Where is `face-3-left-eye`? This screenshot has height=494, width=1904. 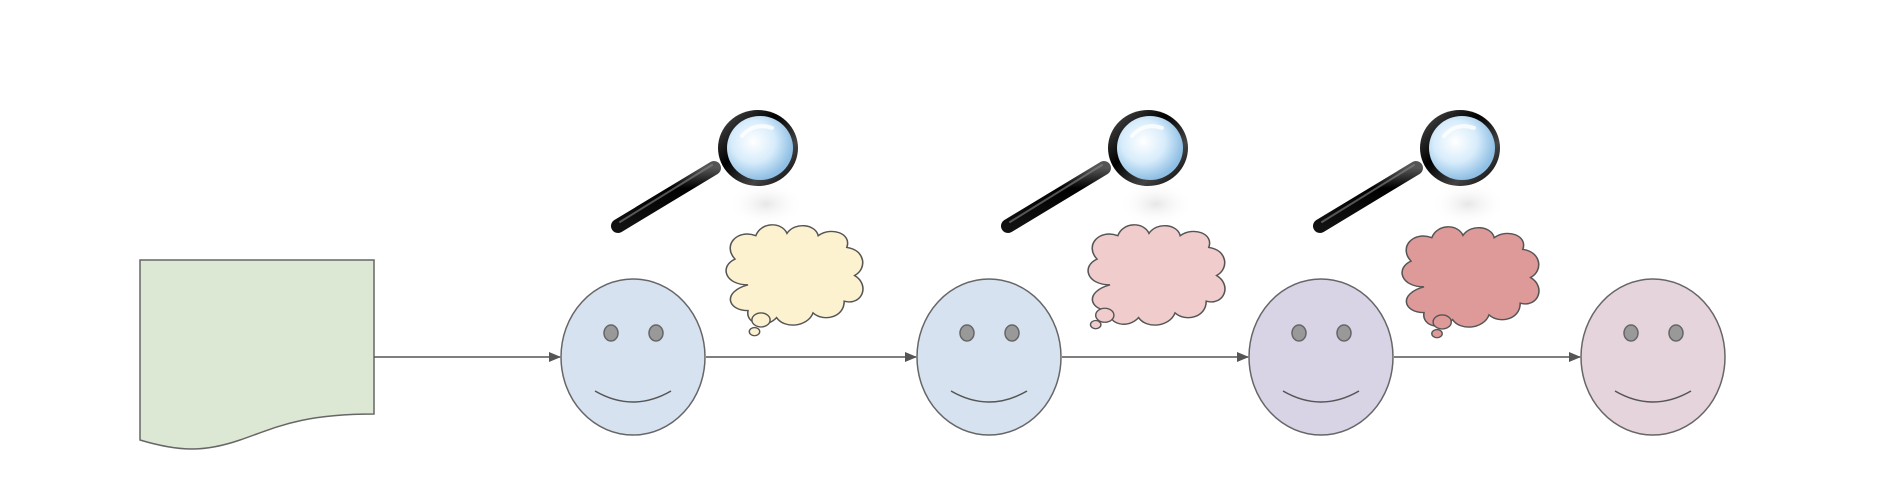
face-3-left-eye is located at coordinates (1299, 333).